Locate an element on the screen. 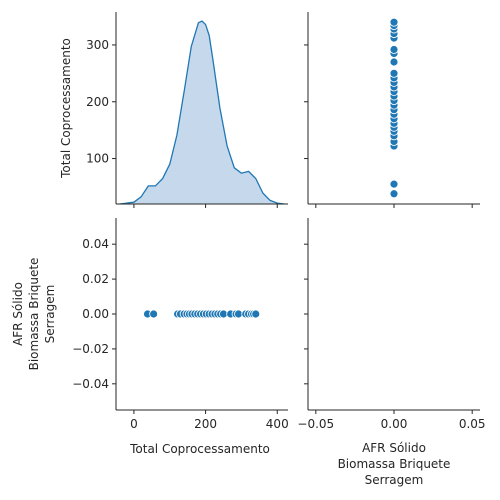 This screenshot has height=500, width=500. y-axis-label-line: Biomassa Briquete is located at coordinates (34, 314).